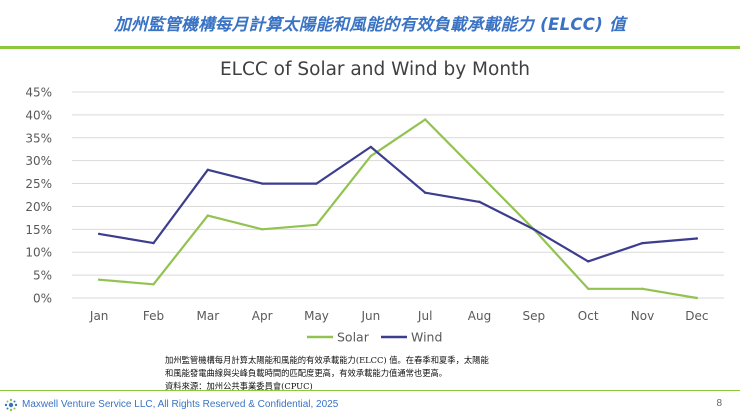 The width and height of the screenshot is (740, 416). What do you see at coordinates (38, 138) in the screenshot?
I see `y-tick-label: 35%` at bounding box center [38, 138].